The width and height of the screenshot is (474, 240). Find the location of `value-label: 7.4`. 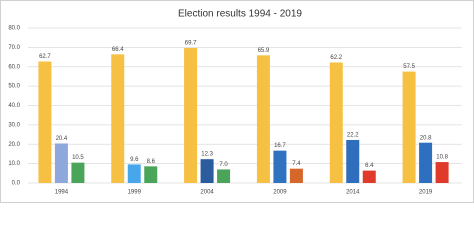

value-label: 7.4 is located at coordinates (296, 164).